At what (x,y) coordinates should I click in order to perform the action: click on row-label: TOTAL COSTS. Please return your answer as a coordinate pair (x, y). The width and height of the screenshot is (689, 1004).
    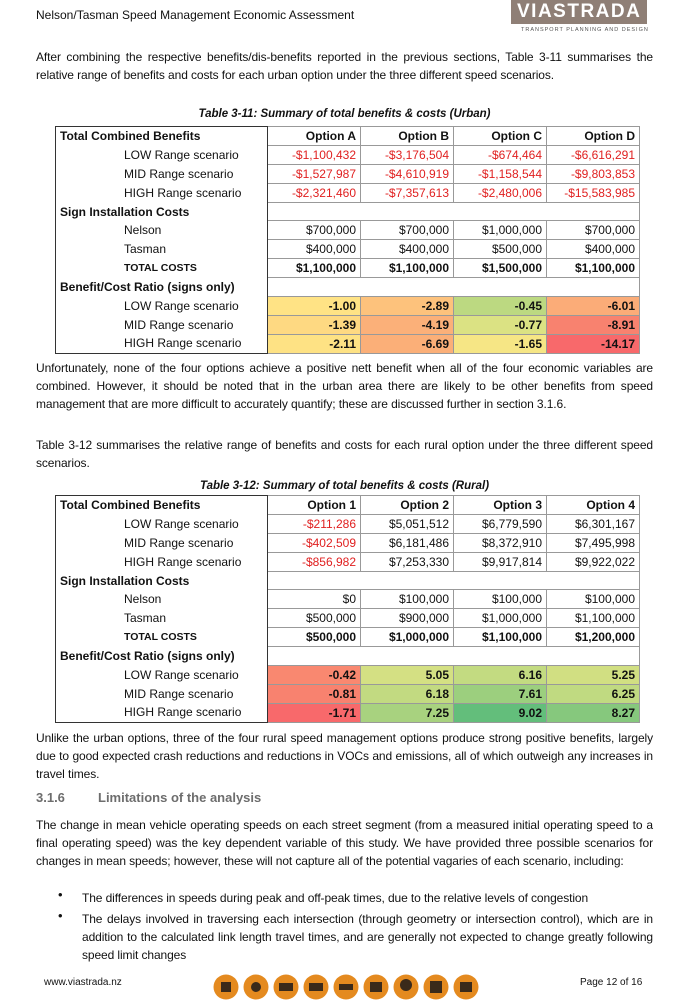
    Looking at the image, I should click on (161, 637).